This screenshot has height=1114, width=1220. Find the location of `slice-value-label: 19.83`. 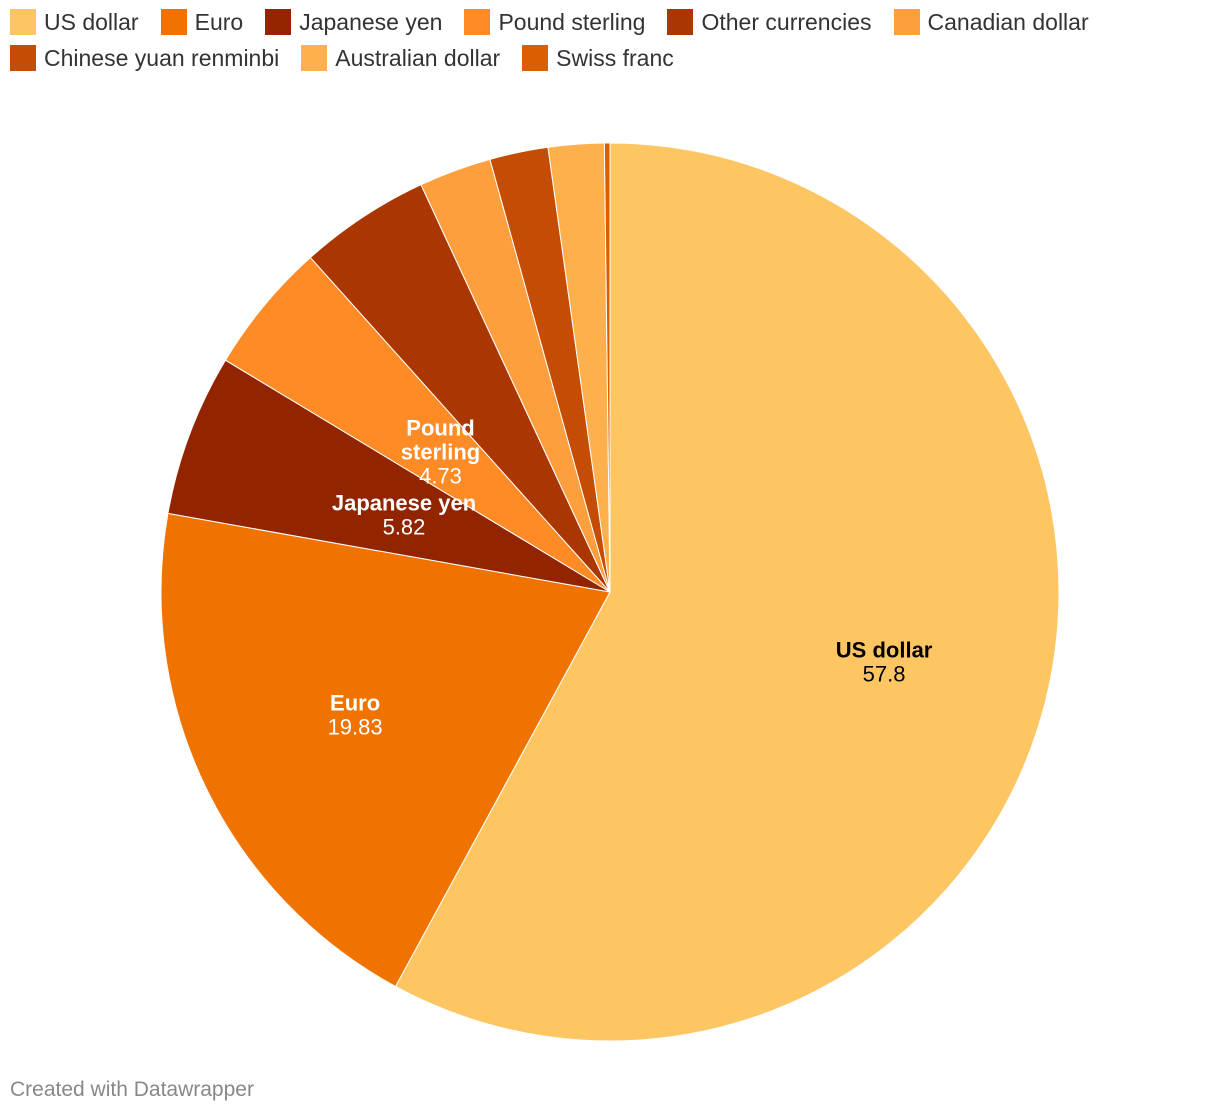

slice-value-label: 19.83 is located at coordinates (355, 727).